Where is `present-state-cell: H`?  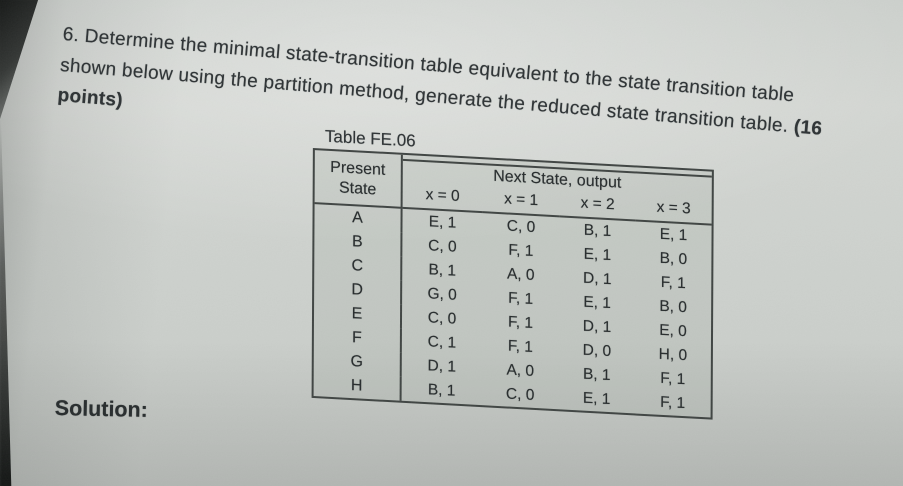 present-state-cell: H is located at coordinates (357, 386).